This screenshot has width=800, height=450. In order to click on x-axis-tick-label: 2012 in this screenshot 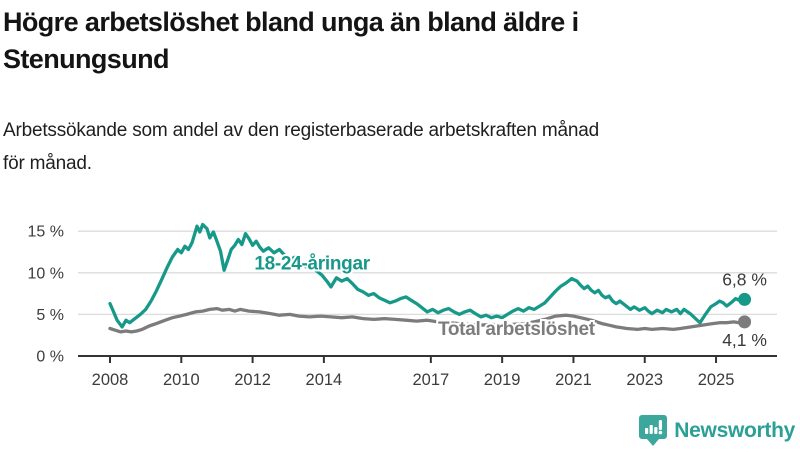, I will do `click(252, 380)`.